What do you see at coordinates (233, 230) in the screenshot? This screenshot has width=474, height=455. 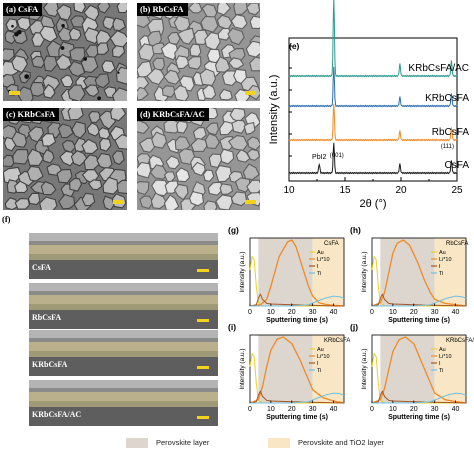 I see `panel-letter: (g)` at bounding box center [233, 230].